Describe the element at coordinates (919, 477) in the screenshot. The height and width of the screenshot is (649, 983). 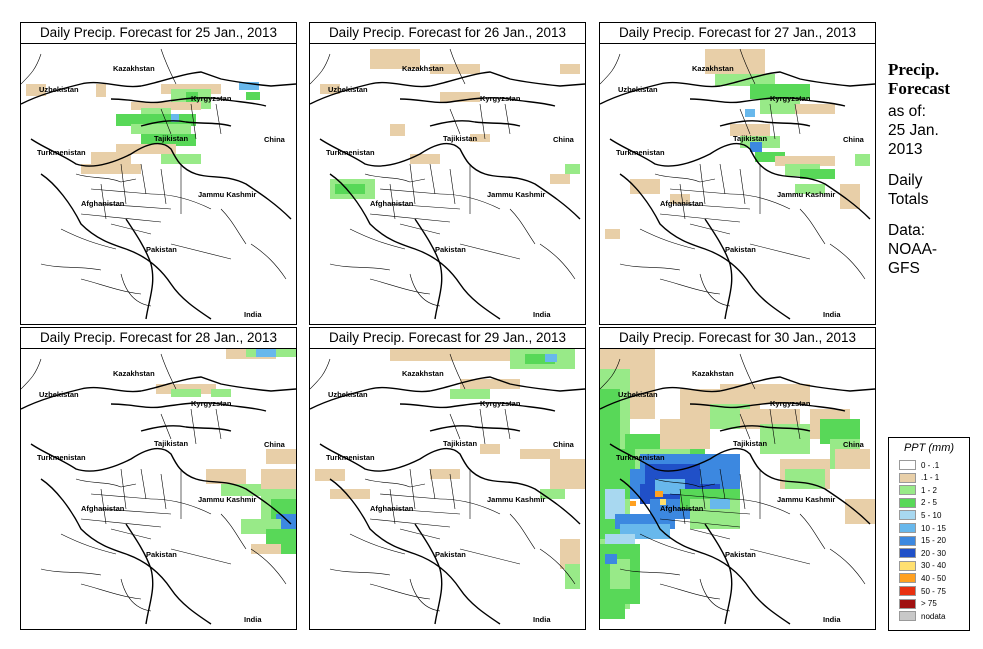
I see `legend-item: .1 - 1` at that location.